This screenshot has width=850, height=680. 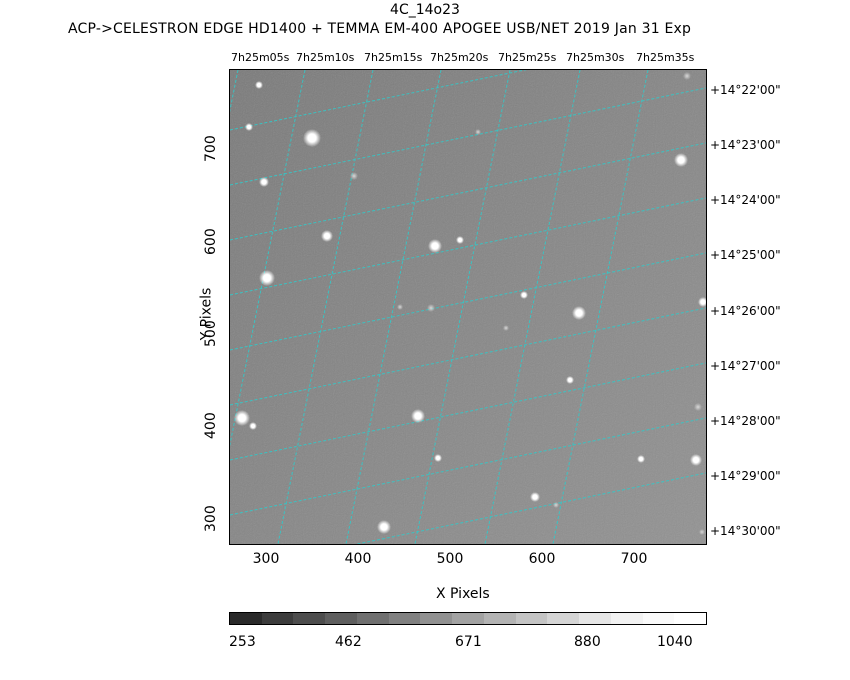 What do you see at coordinates (745, 531) in the screenshot?
I see `dec-label: +14°30'00"` at bounding box center [745, 531].